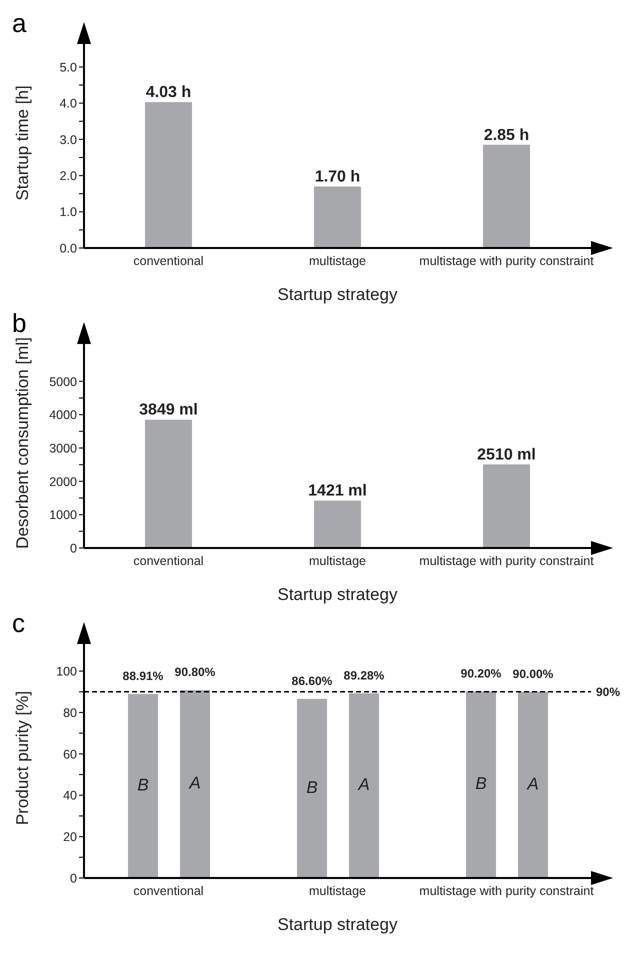  Describe the element at coordinates (70, 795) in the screenshot. I see `y-tick-label: 40` at that location.